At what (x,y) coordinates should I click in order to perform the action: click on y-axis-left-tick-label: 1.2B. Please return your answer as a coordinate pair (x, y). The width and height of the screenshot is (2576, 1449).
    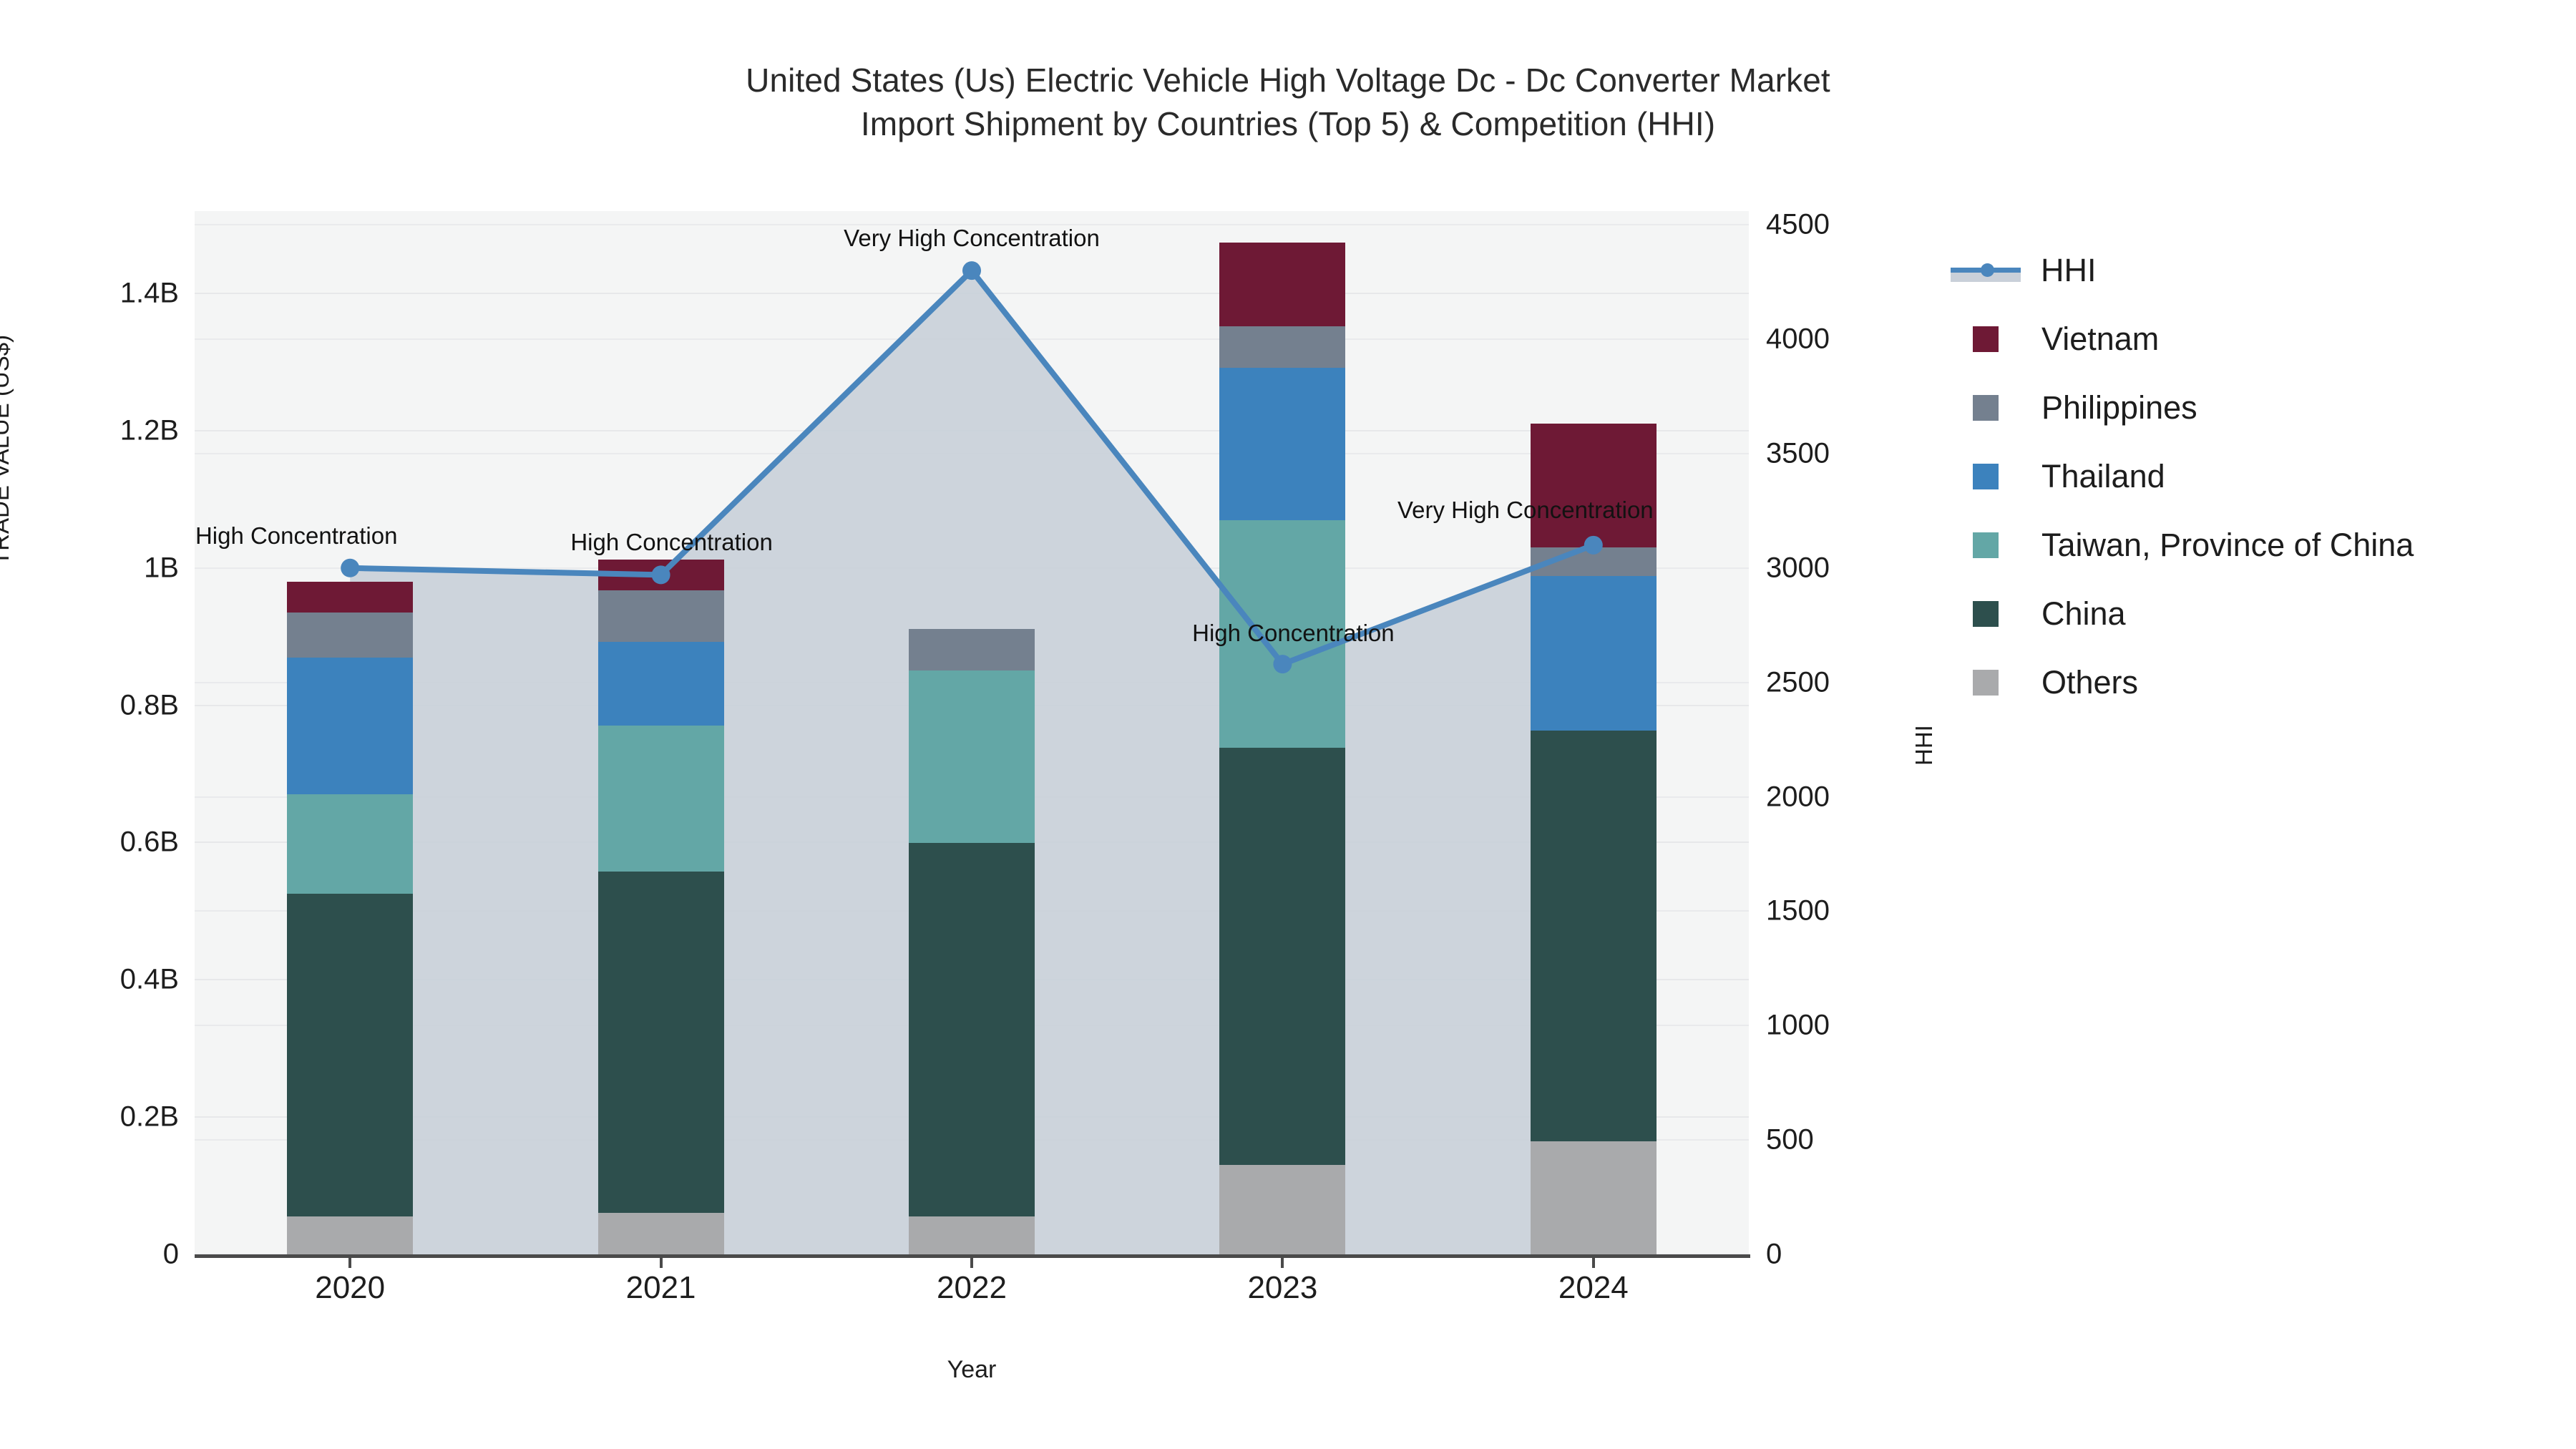
    Looking at the image, I should click on (149, 430).